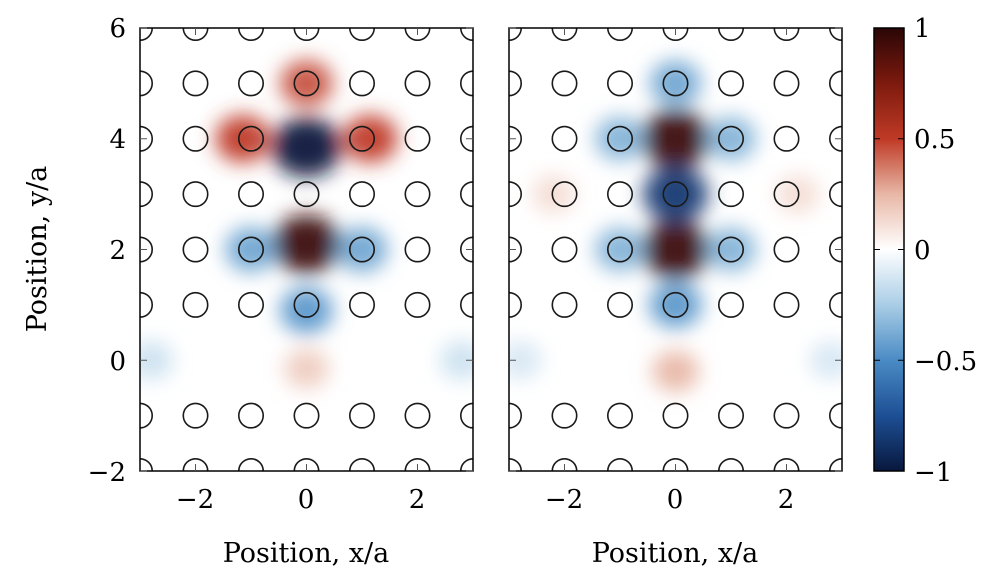 Image resolution: width=1004 pixels, height=585 pixels. Describe the element at coordinates (889, 249) in the screenshot. I see `colorbar-tick-marks` at that location.